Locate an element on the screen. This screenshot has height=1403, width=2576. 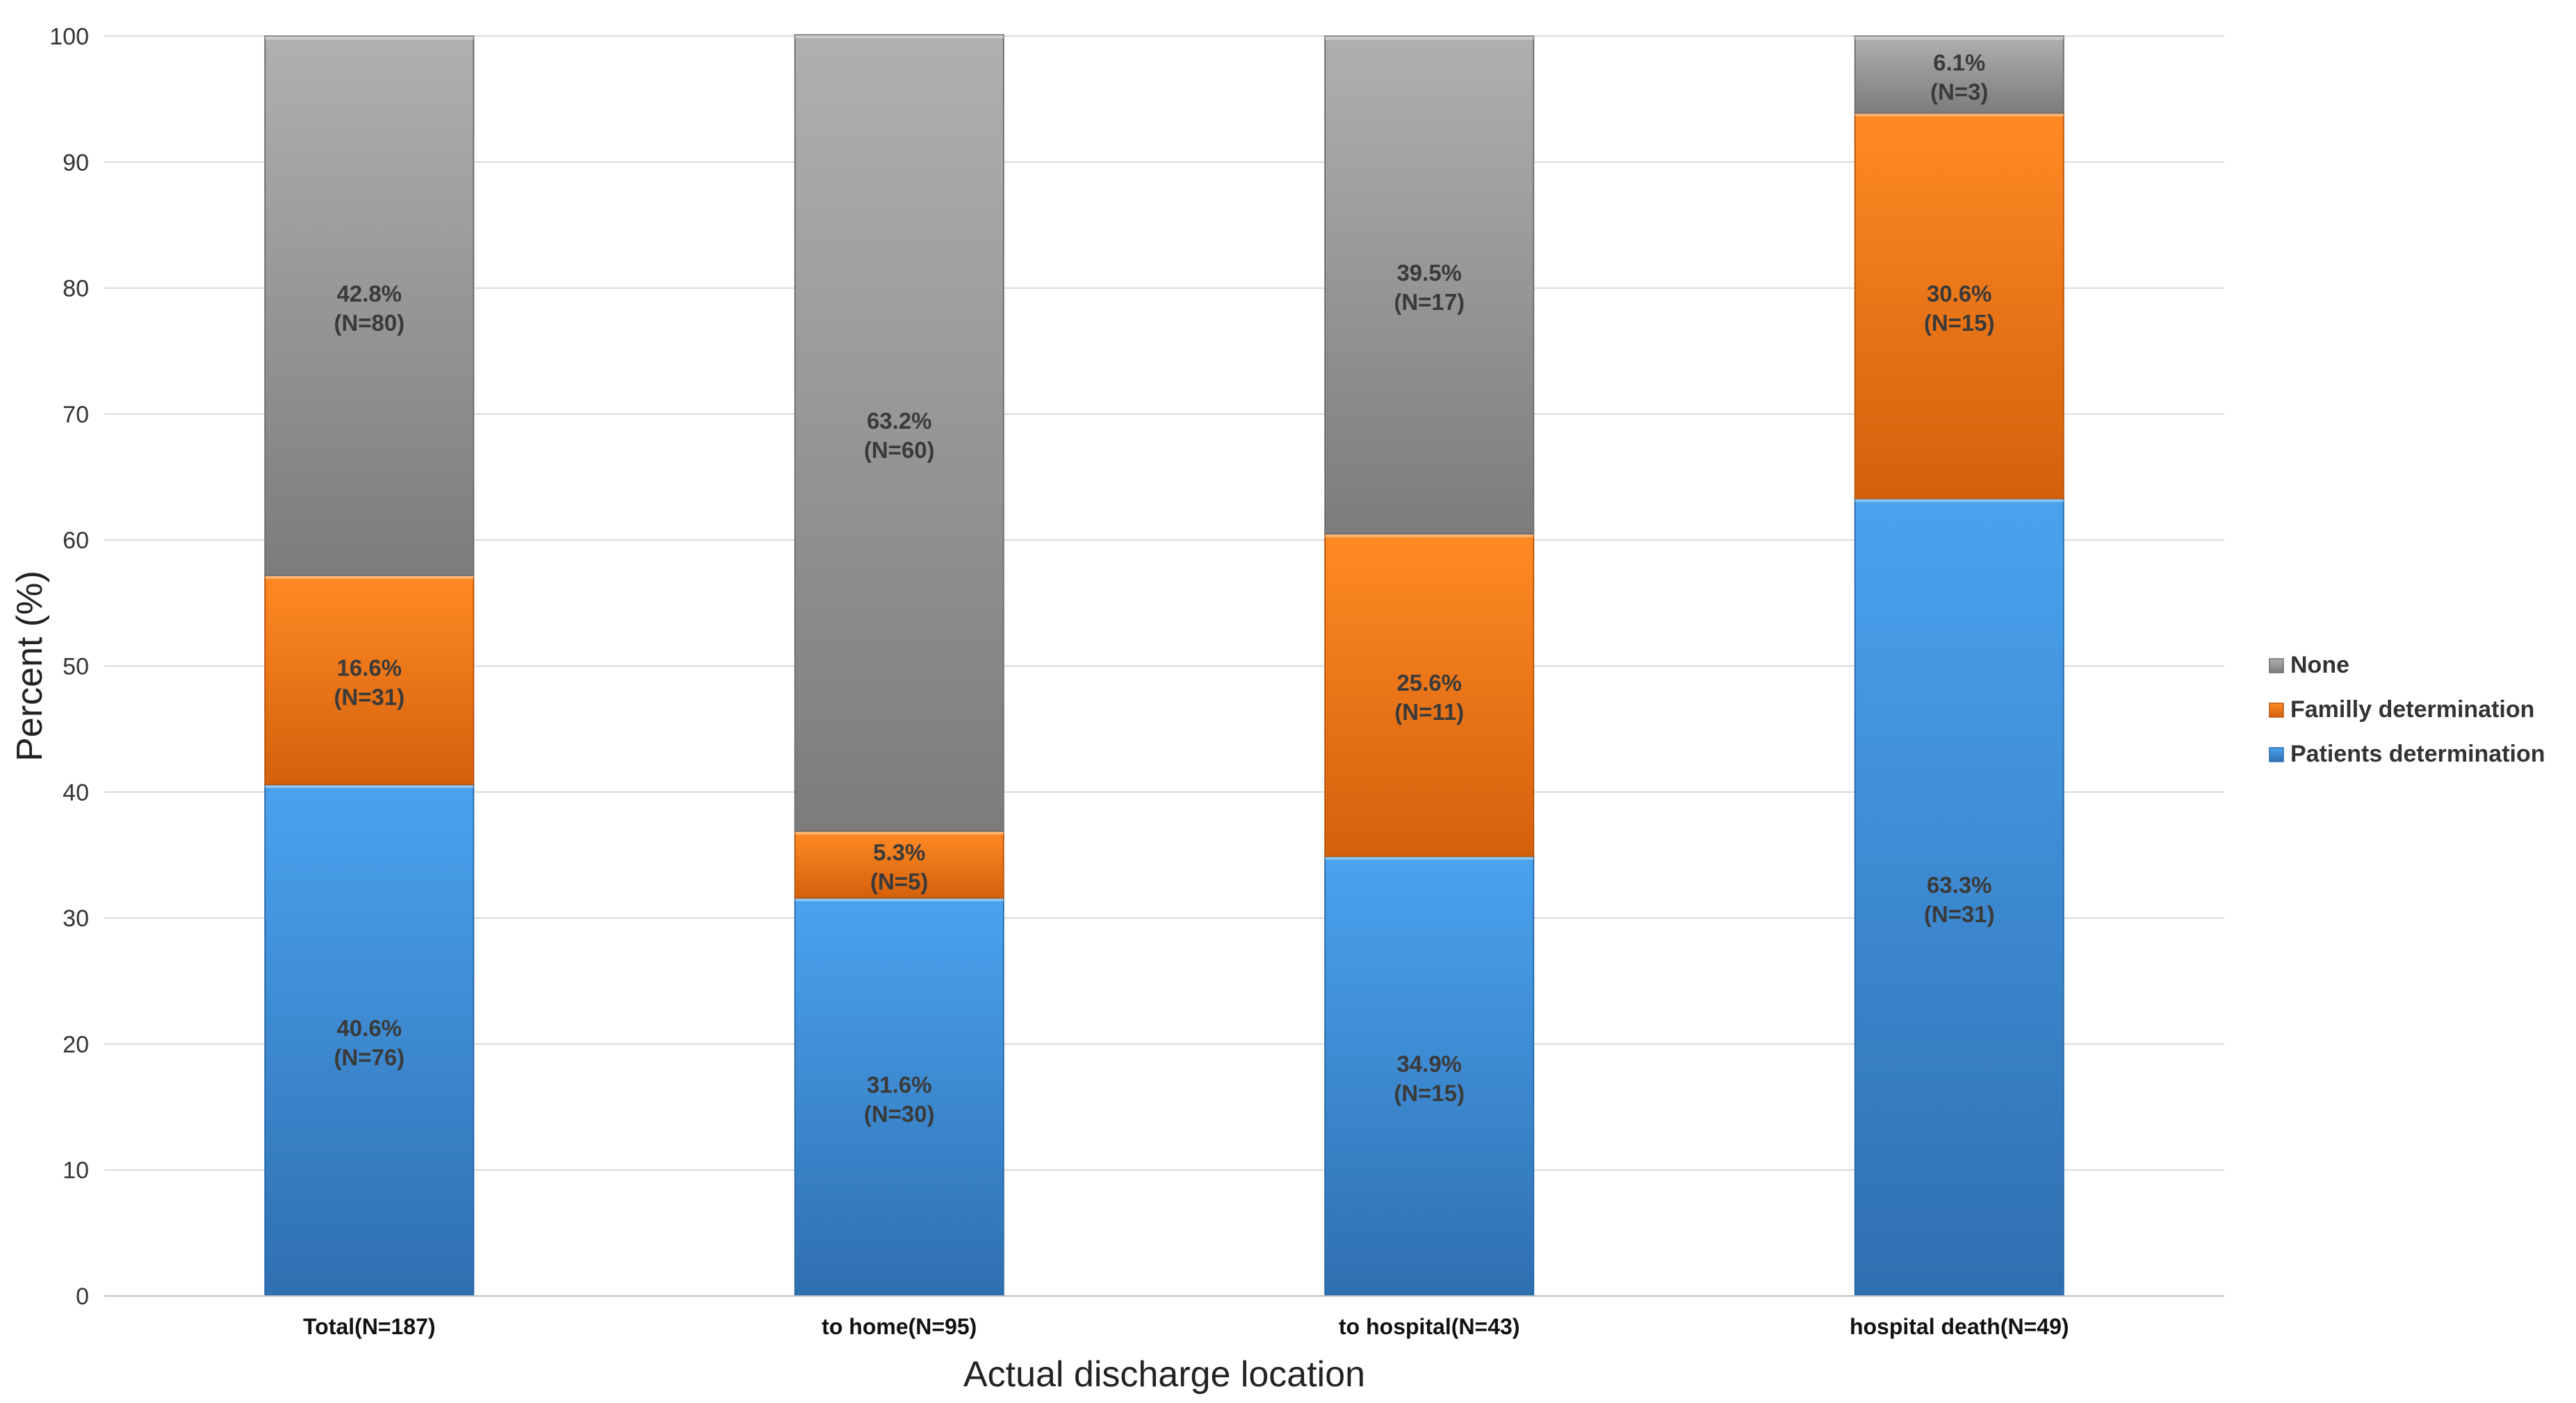
y-tick-label: 10 is located at coordinates (76, 1171).